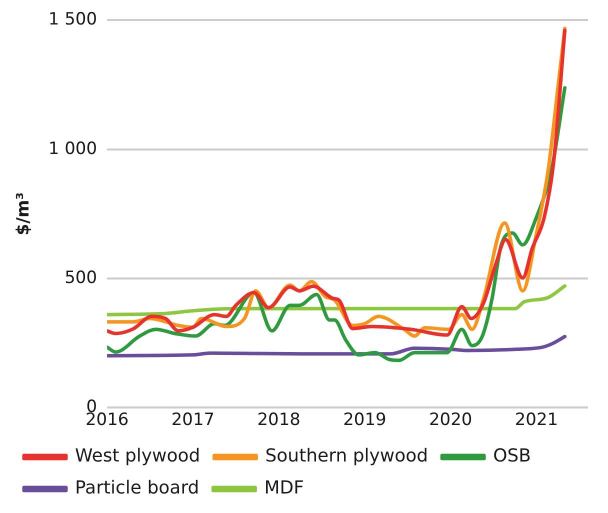 The width and height of the screenshot is (608, 513). I want to click on legend-label: Southern plywood, so click(346, 456).